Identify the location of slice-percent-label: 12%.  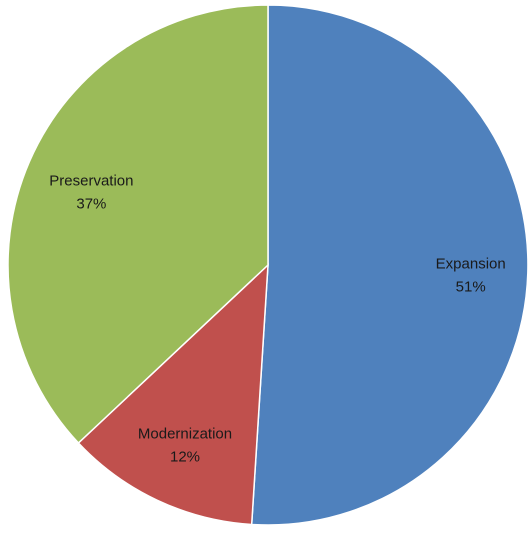
(185, 456).